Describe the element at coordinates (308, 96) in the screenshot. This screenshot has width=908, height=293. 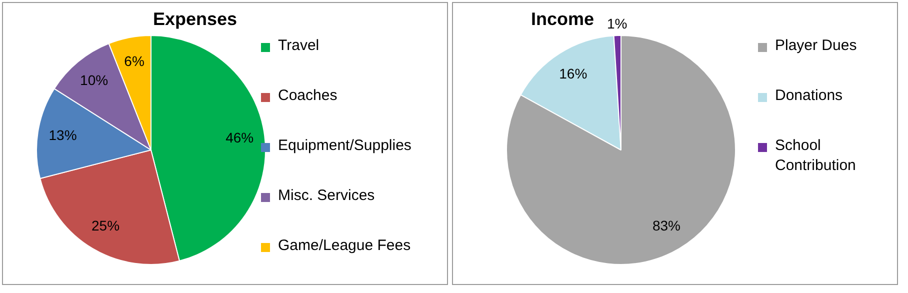
I see `legend-label: Coaches` at that location.